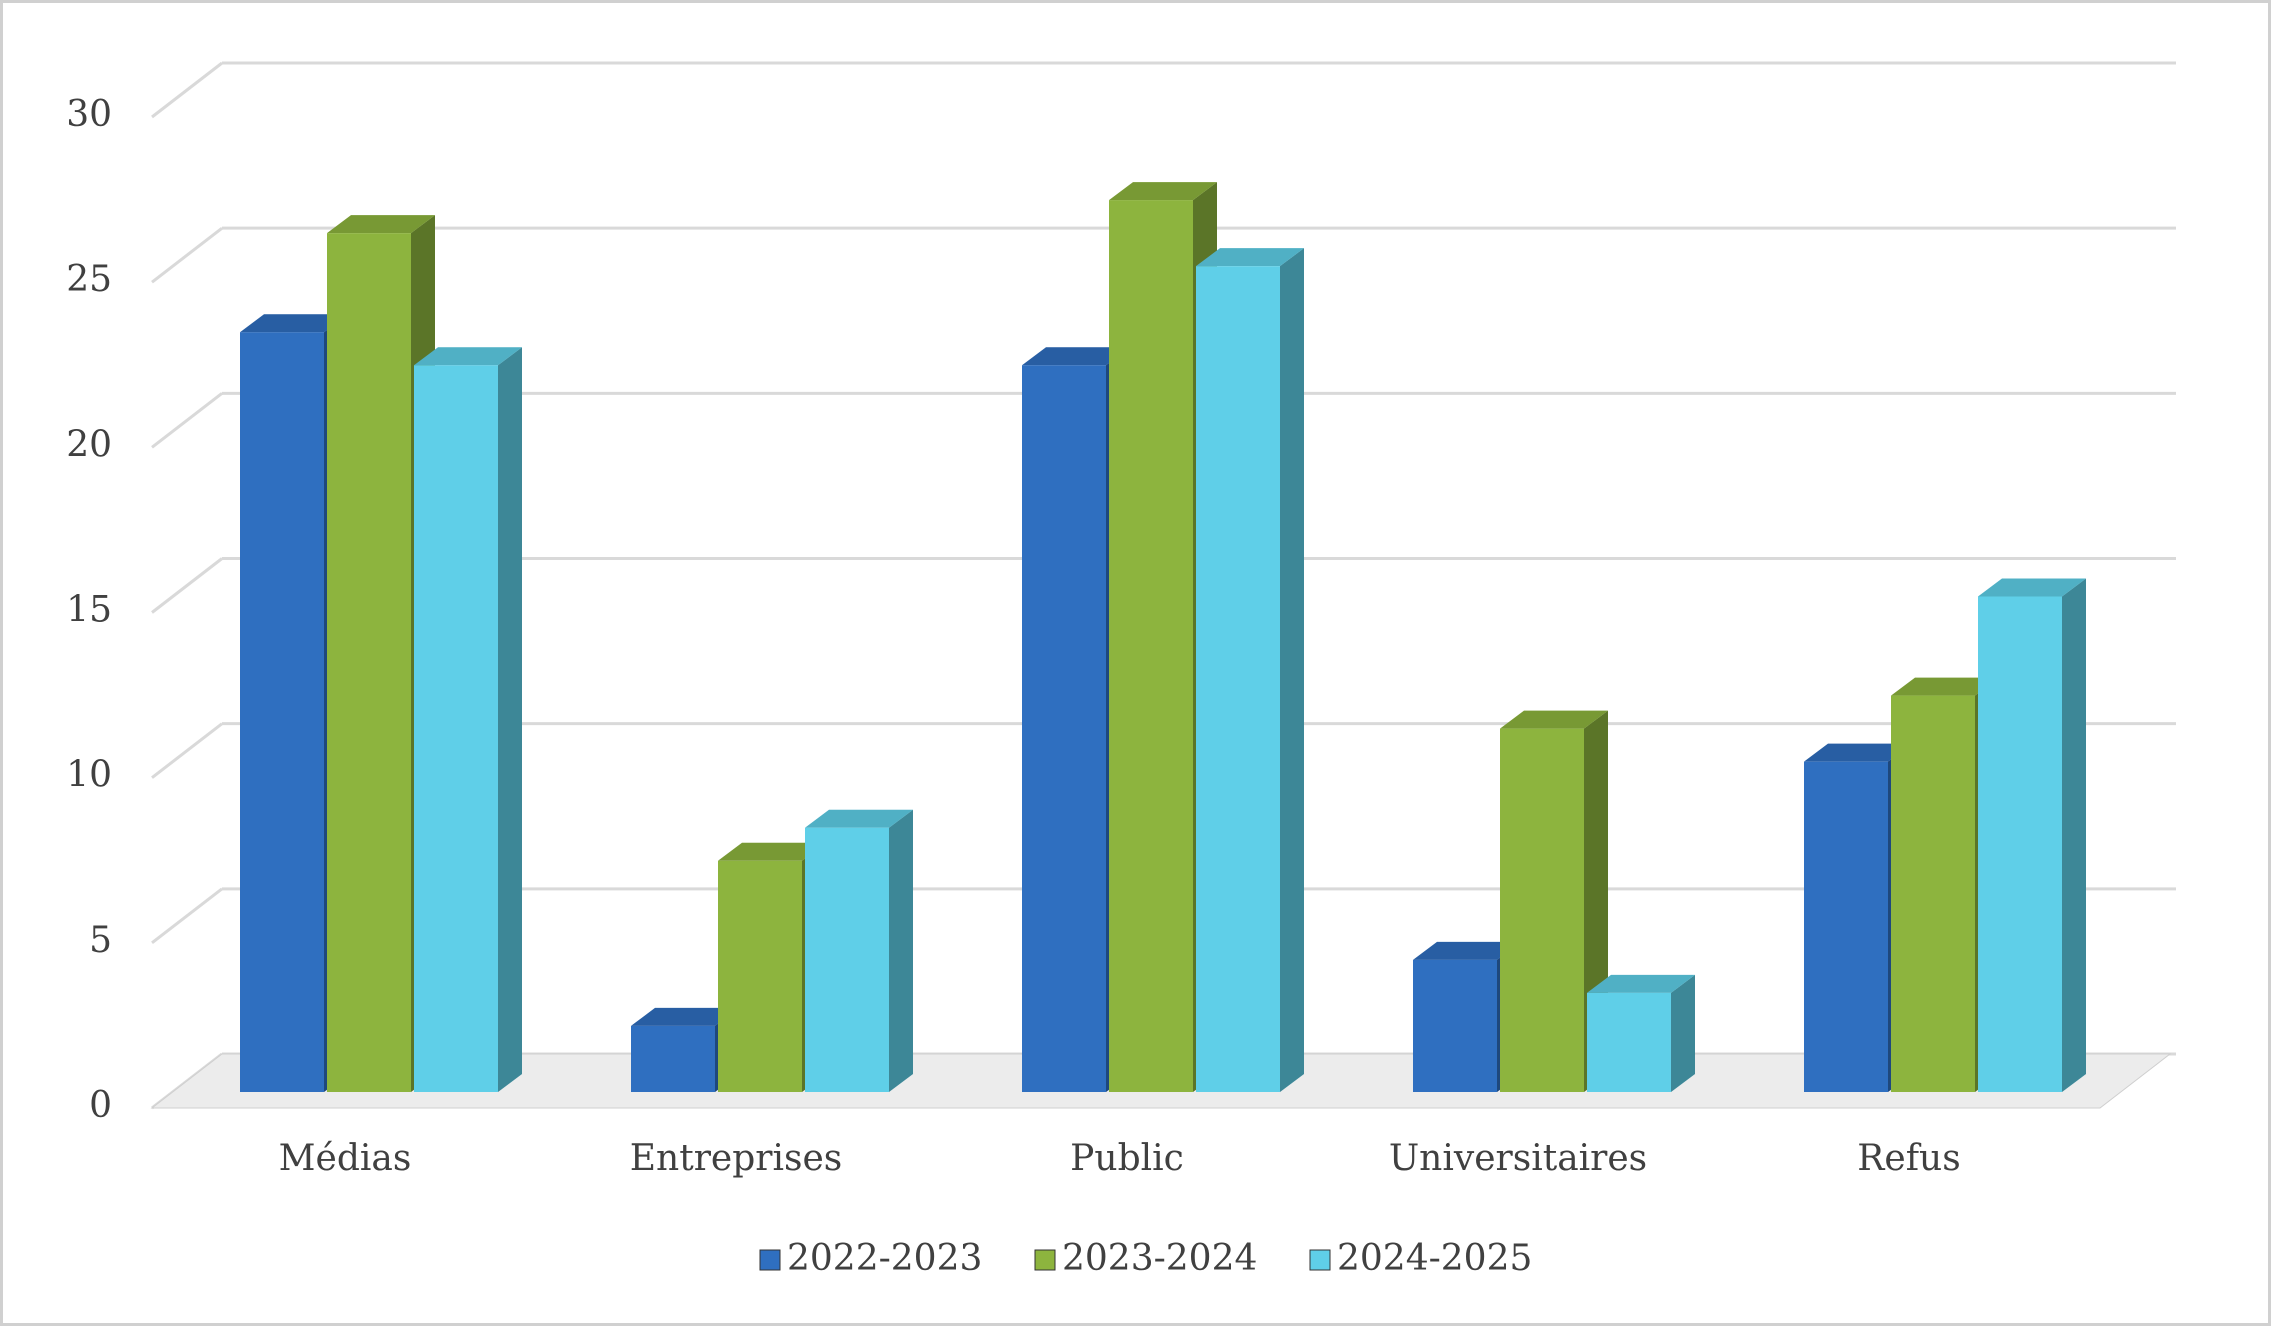  Describe the element at coordinates (345, 1158) in the screenshot. I see `x-tick-label: Médias` at that location.